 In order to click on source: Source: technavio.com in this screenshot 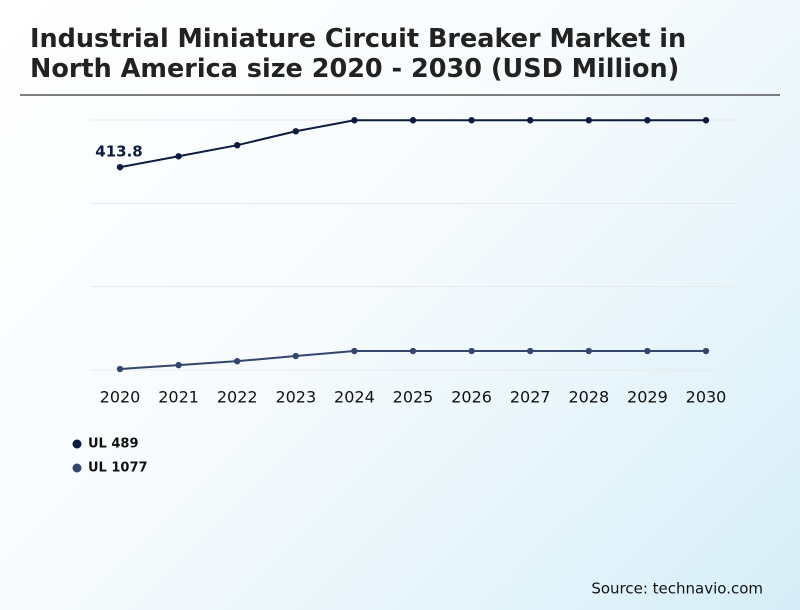, I will do `click(677, 589)`.